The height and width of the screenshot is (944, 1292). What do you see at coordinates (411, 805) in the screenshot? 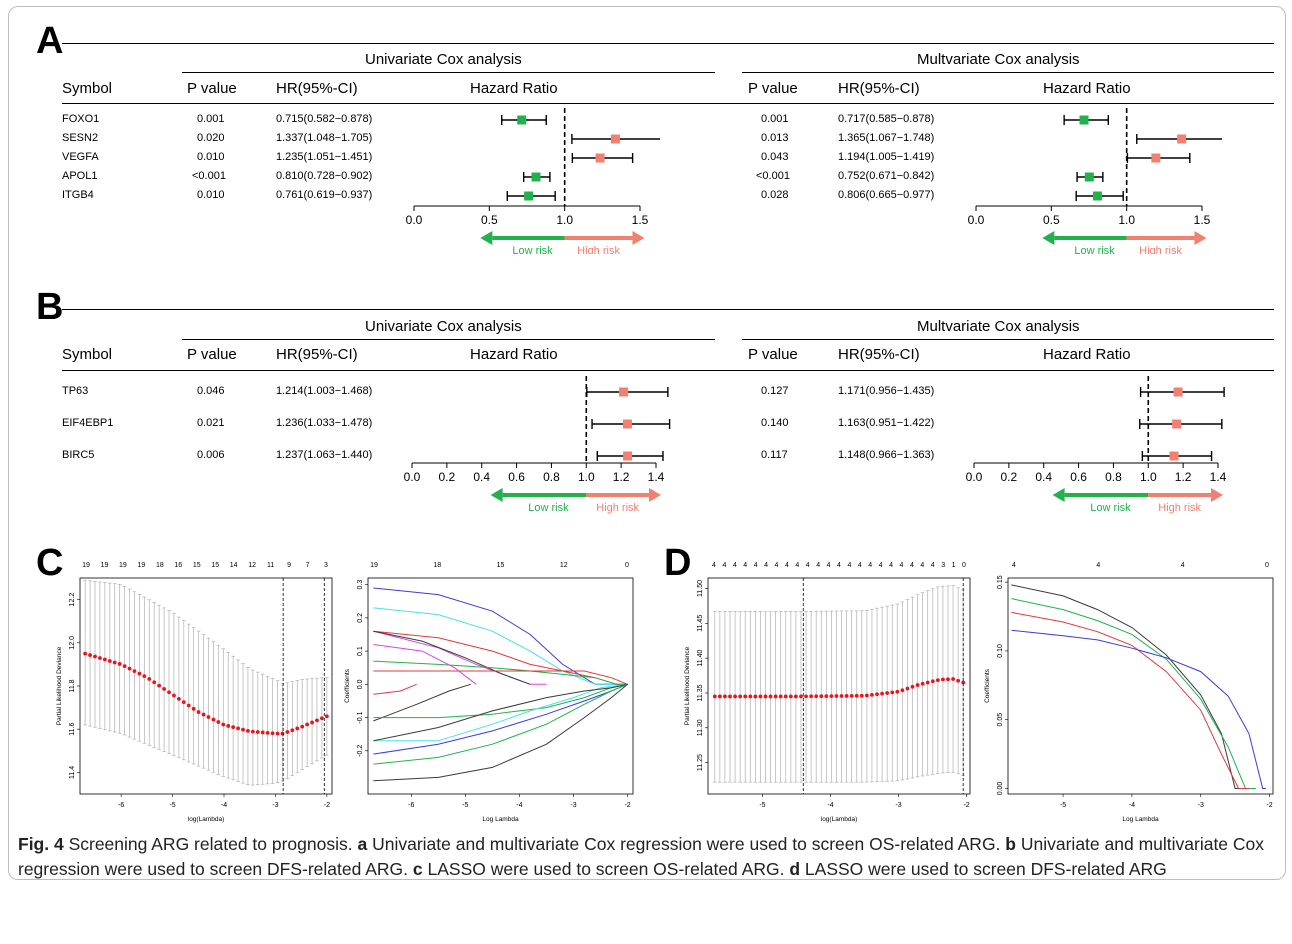
I see `x-tick-label: -6` at bounding box center [411, 805].